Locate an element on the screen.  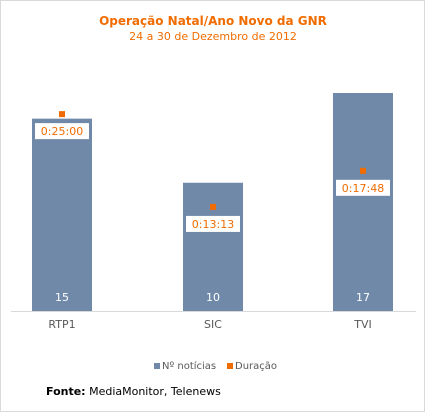
duration-label: 0:17:48 is located at coordinates (363, 188).